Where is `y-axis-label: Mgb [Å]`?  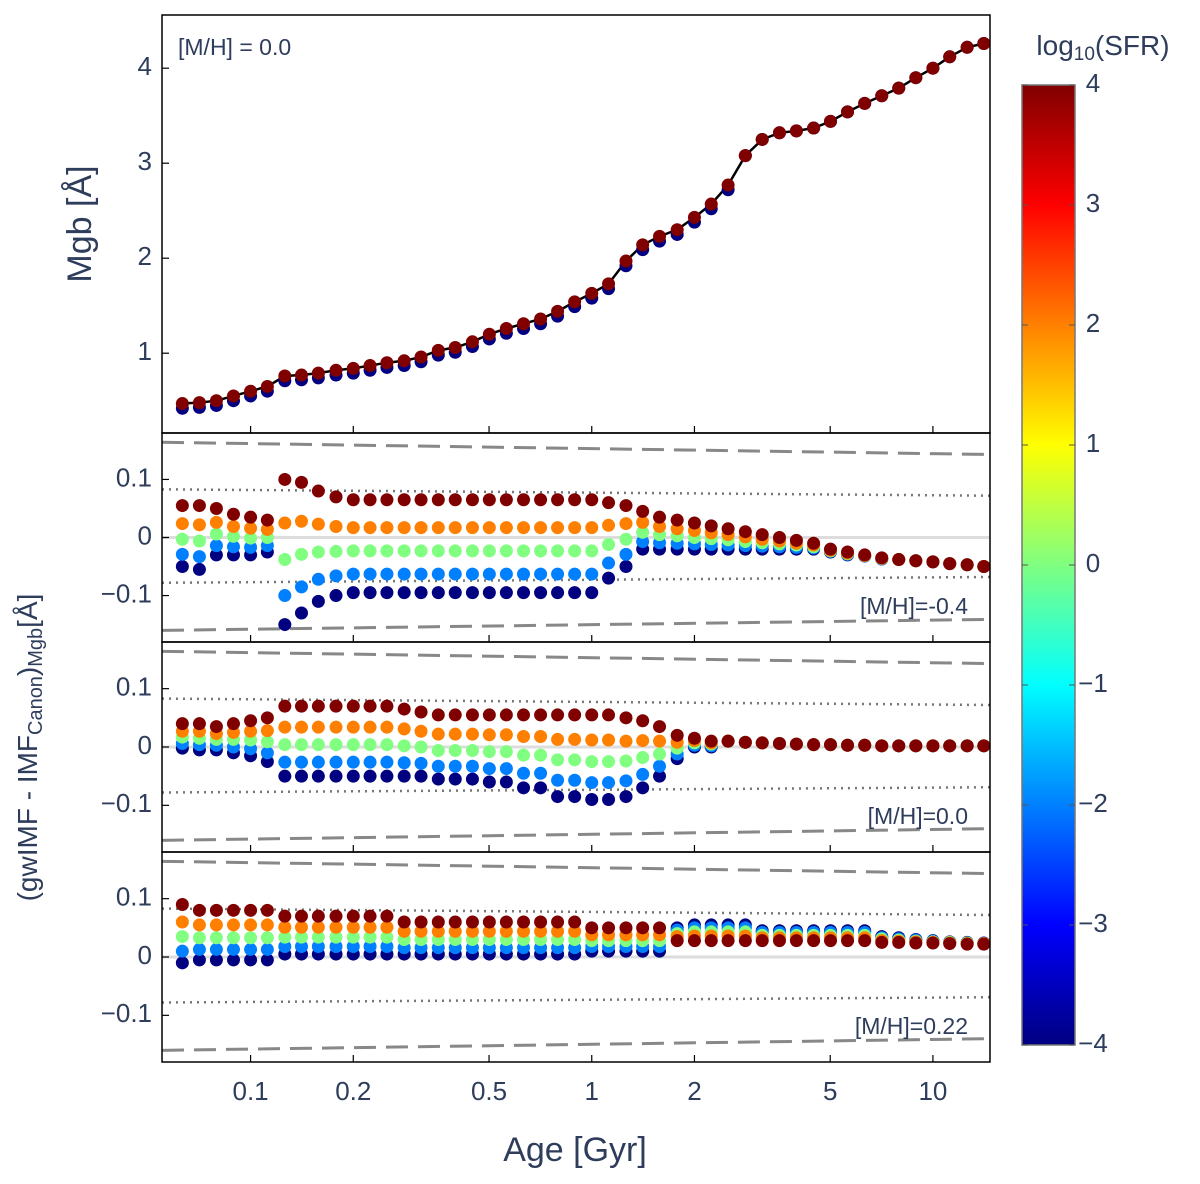
y-axis-label: Mgb [Å] is located at coordinates (80, 223).